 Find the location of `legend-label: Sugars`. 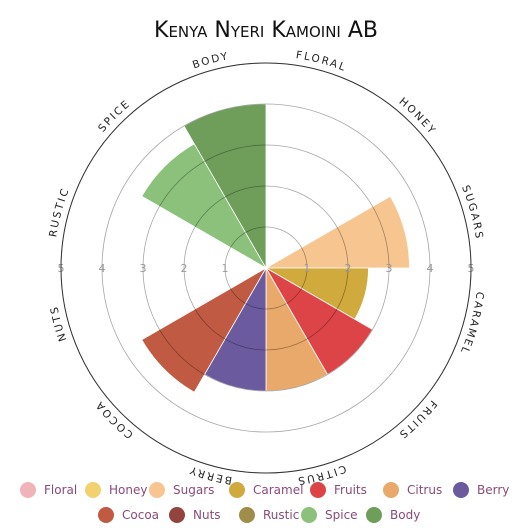

legend-label: Sugars is located at coordinates (193, 490).